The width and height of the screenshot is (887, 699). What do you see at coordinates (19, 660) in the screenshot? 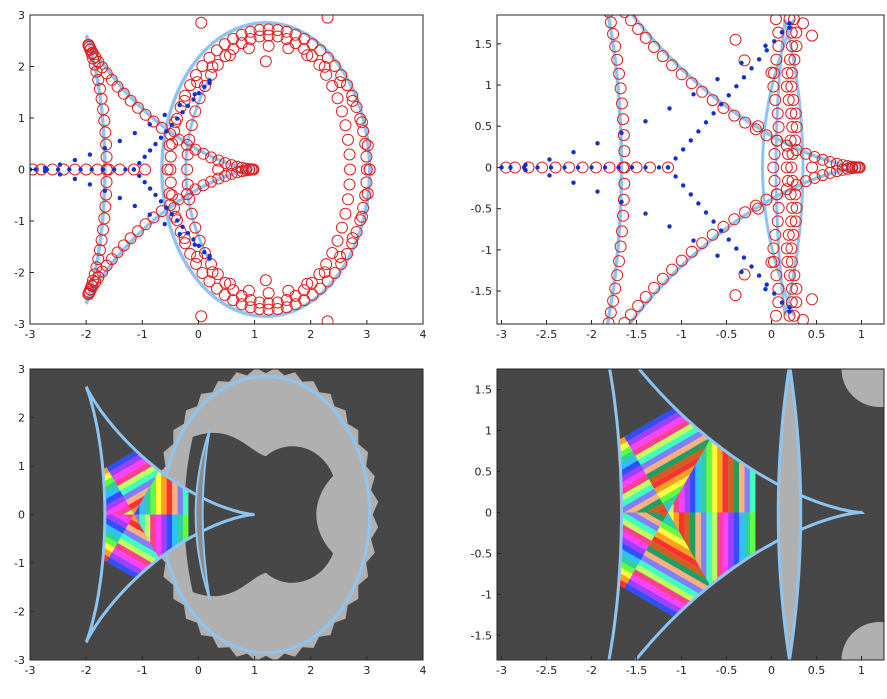
I see `y-tick-label: -3` at bounding box center [19, 660].